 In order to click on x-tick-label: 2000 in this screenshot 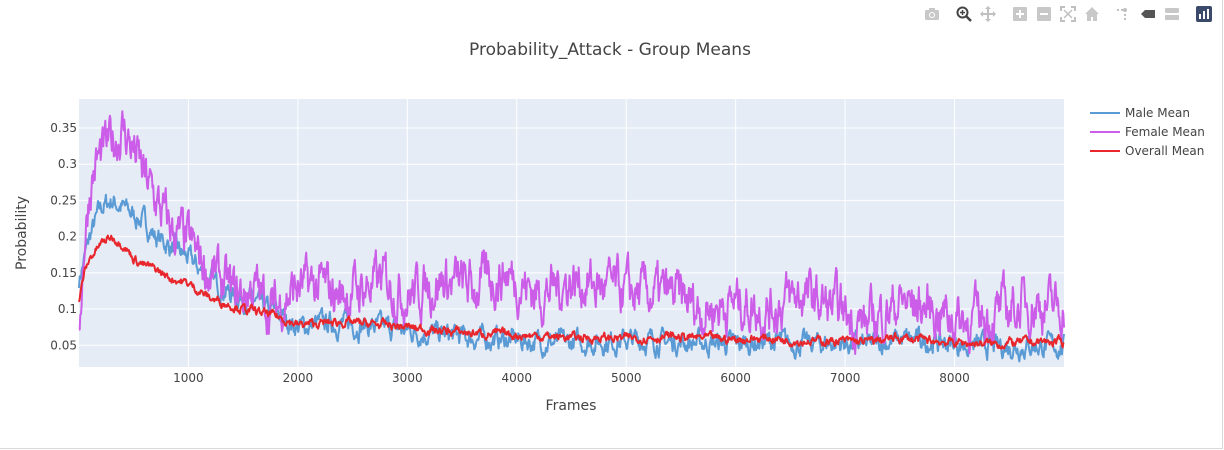, I will do `click(298, 378)`.